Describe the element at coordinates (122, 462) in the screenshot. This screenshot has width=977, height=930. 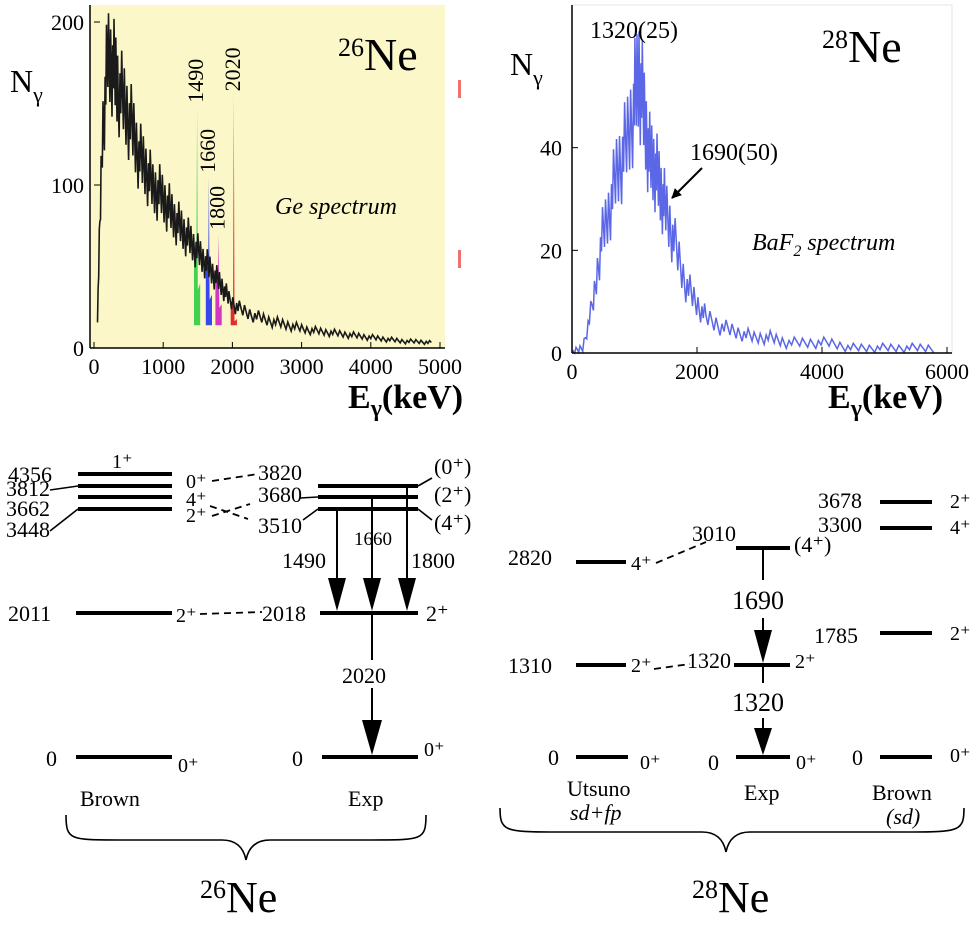
I see `level-spin: 1⁺` at that location.